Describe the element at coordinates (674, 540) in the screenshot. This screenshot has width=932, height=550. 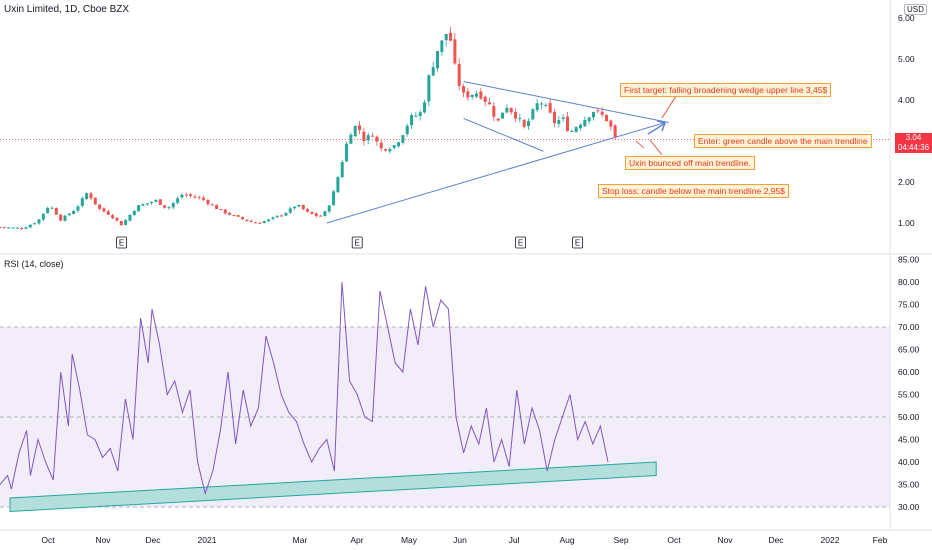
I see `time-tick-label: Oct` at that location.